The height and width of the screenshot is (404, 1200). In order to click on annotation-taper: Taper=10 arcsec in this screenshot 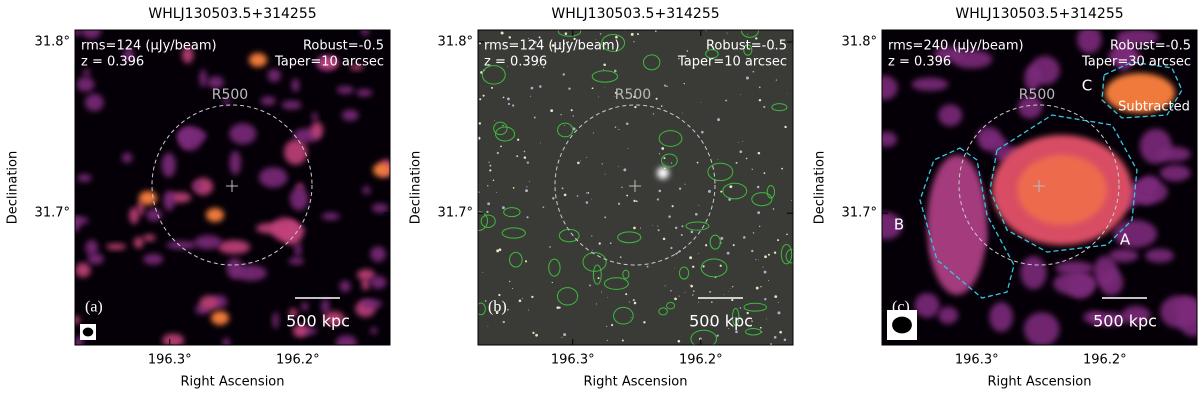, I will do `click(329, 62)`.